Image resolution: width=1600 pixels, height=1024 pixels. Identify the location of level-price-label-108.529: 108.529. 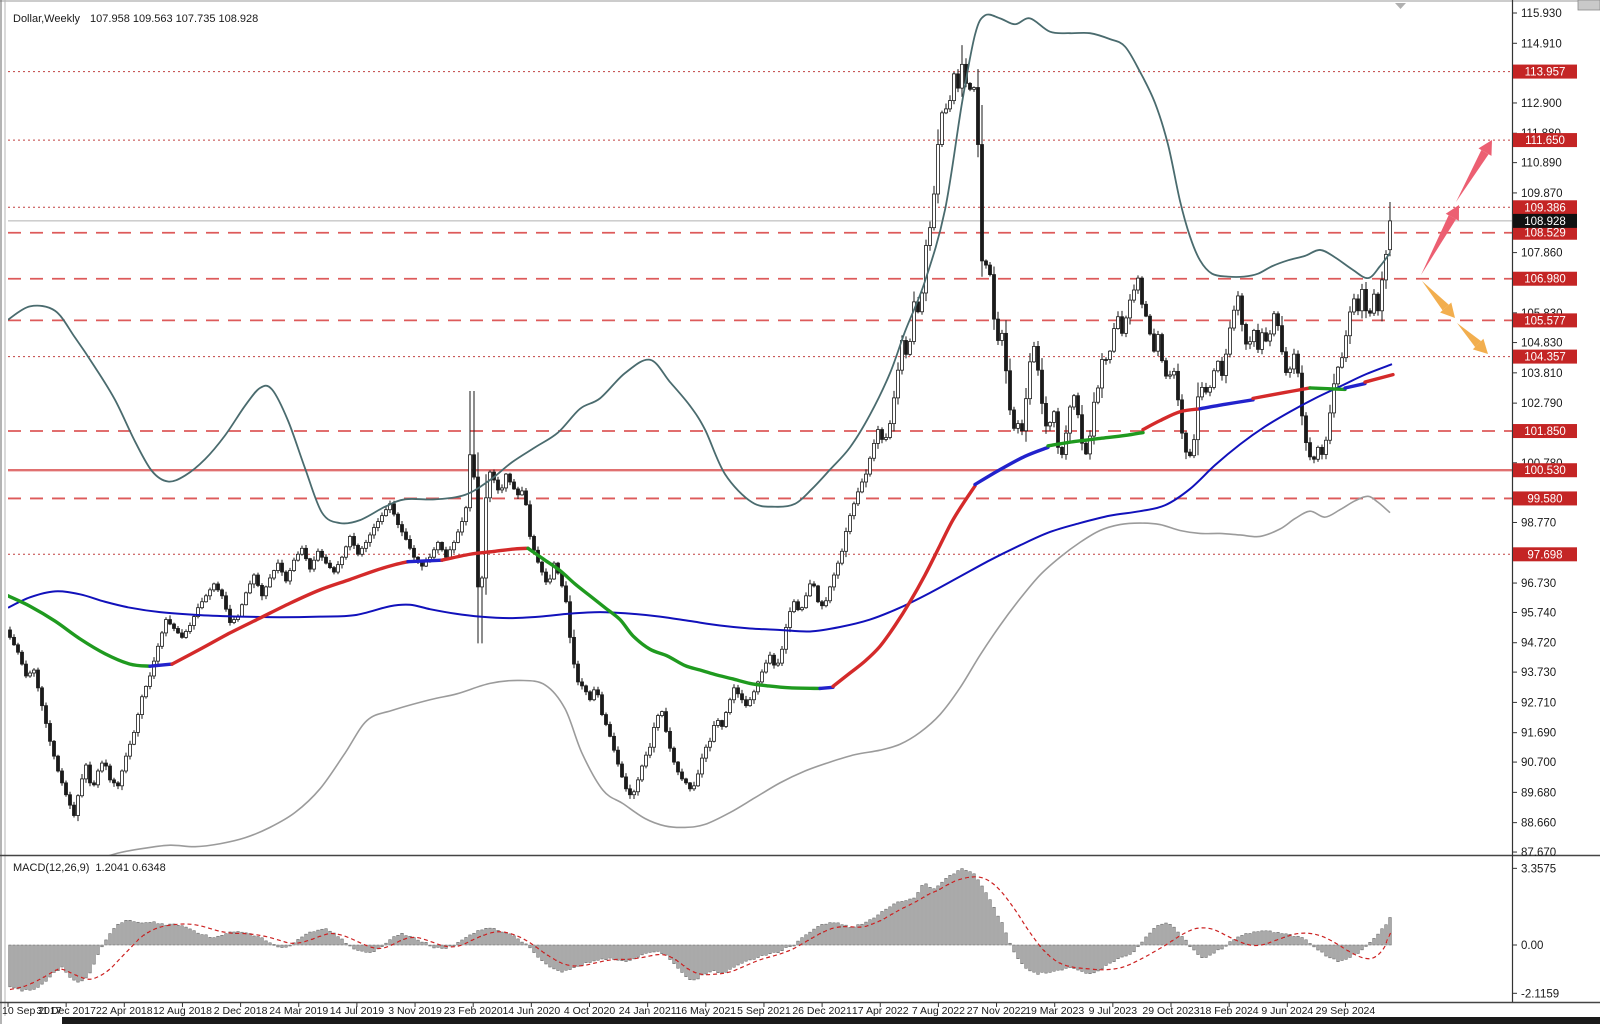
(1545, 234).